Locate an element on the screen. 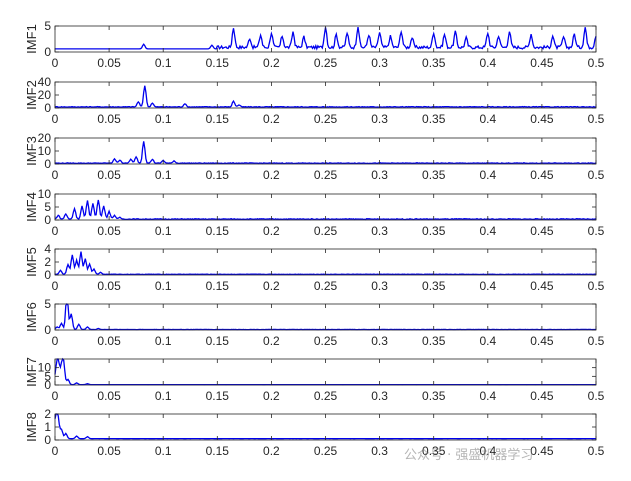  y-axis-label: IMF8 is located at coordinates (31, 427).